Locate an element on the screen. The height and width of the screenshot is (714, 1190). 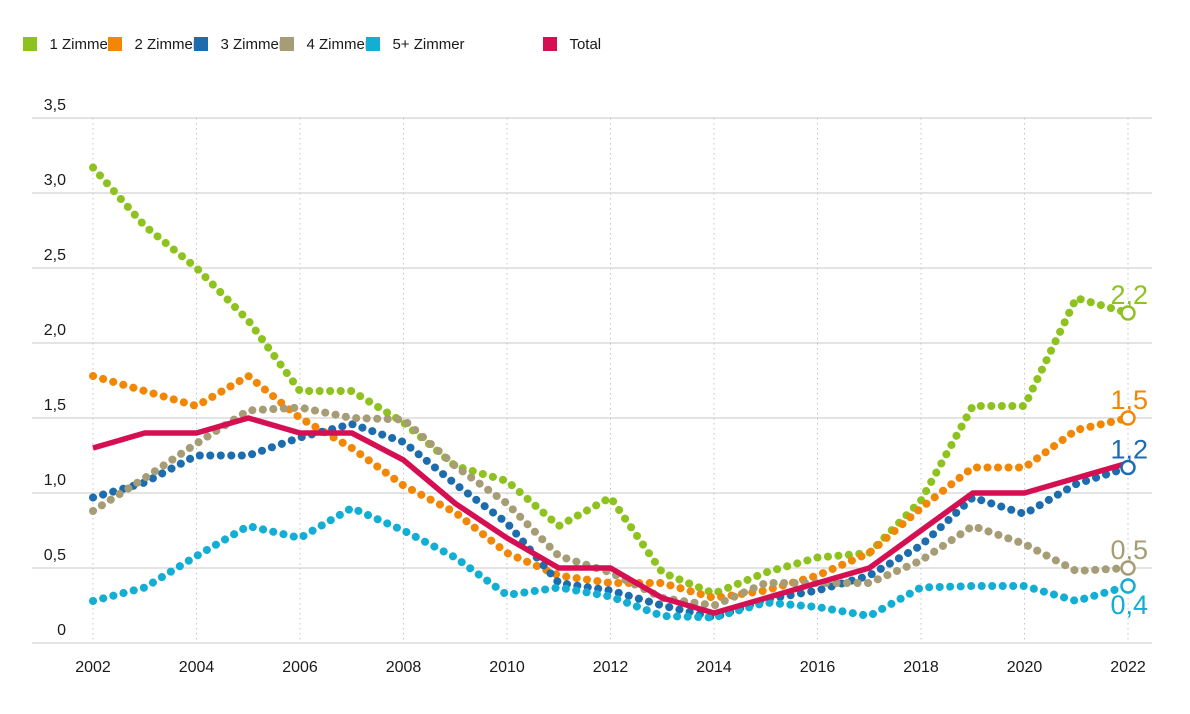
y-axis-tick-label: 3,0 is located at coordinates (55, 180).